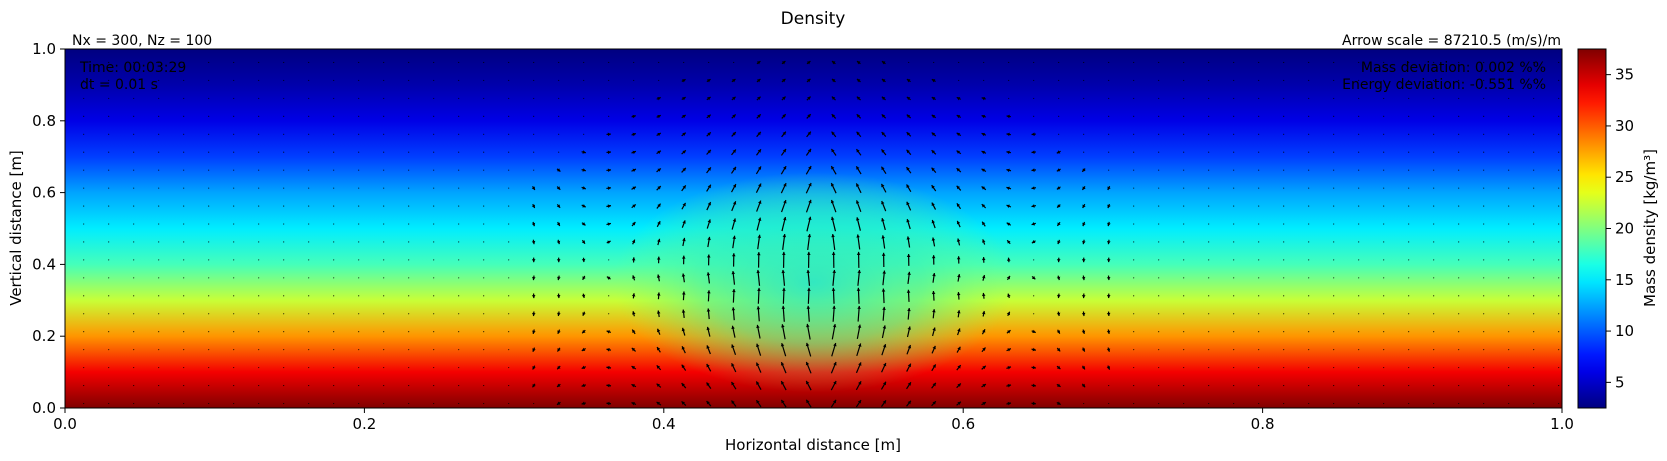 Image resolution: width=1667 pixels, height=461 pixels. Describe the element at coordinates (44, 264) in the screenshot. I see `y-tick-label: 0.4` at that location.